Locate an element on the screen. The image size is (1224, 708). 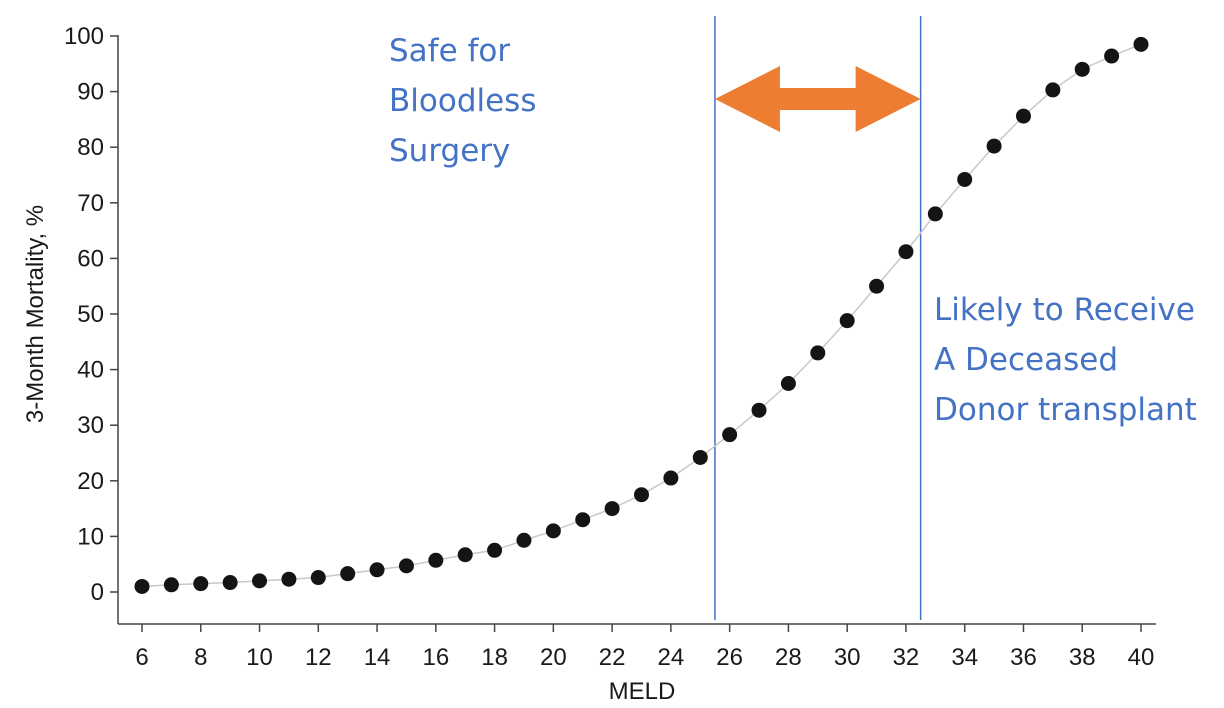
annotation-likely-line: A Deceased is located at coordinates (1026, 360).